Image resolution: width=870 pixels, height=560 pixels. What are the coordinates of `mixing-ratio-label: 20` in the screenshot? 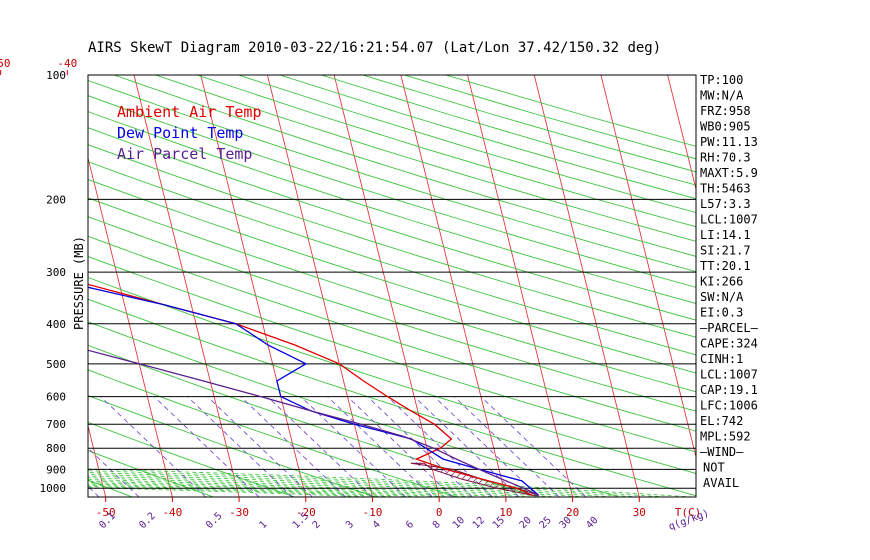 It's located at (526, 523).